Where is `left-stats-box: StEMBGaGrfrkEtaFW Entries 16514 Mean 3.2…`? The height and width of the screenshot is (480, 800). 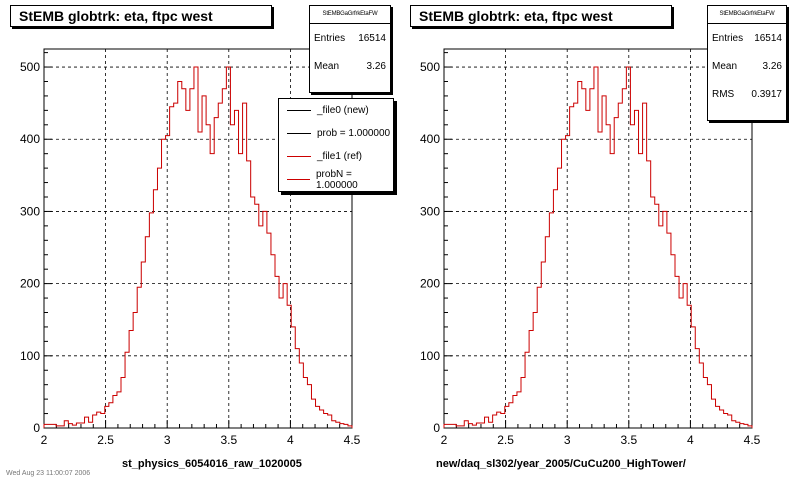
left-stats-box: StEMBGaGrfrkEtaFW Entries 16514 Mean 3.2… is located at coordinates (350, 49).